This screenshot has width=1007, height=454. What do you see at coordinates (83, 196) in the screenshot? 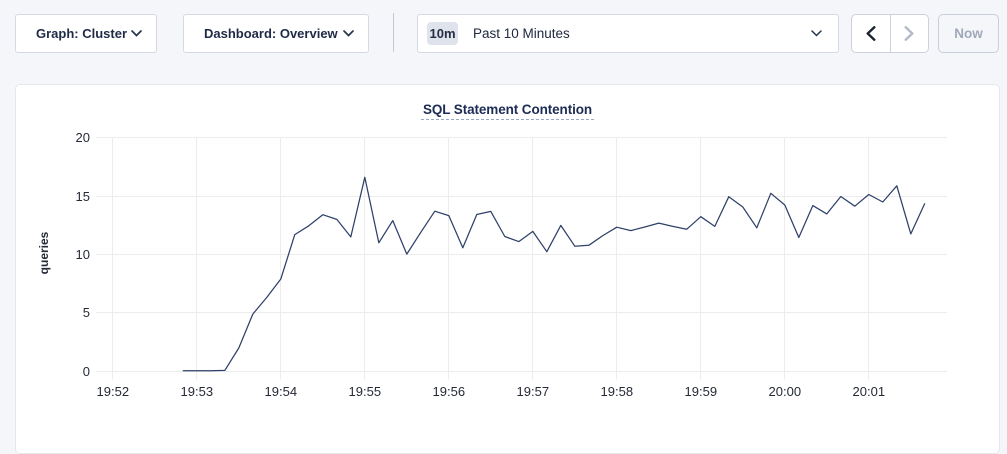
I see `svg-text: 15` at bounding box center [83, 196].